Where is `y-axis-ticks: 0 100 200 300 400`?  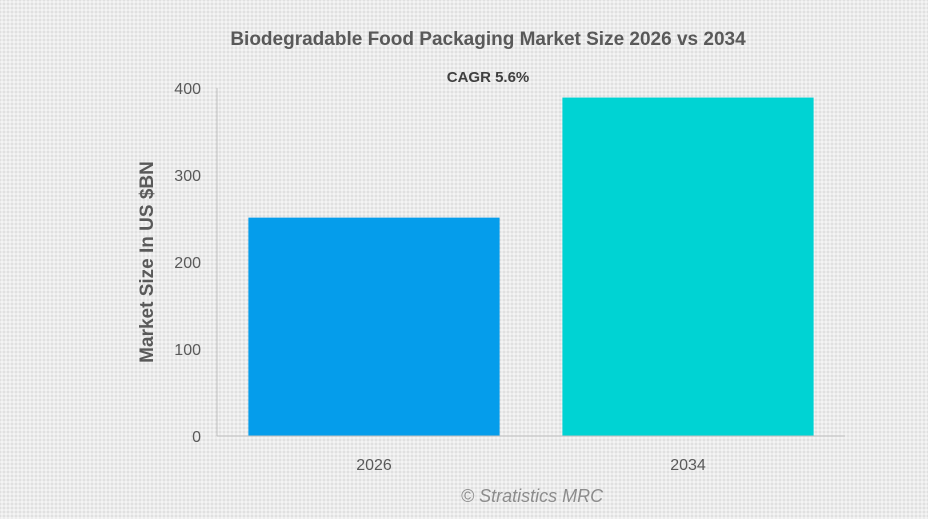 y-axis-ticks: 0 100 200 300 400 is located at coordinates (187, 263).